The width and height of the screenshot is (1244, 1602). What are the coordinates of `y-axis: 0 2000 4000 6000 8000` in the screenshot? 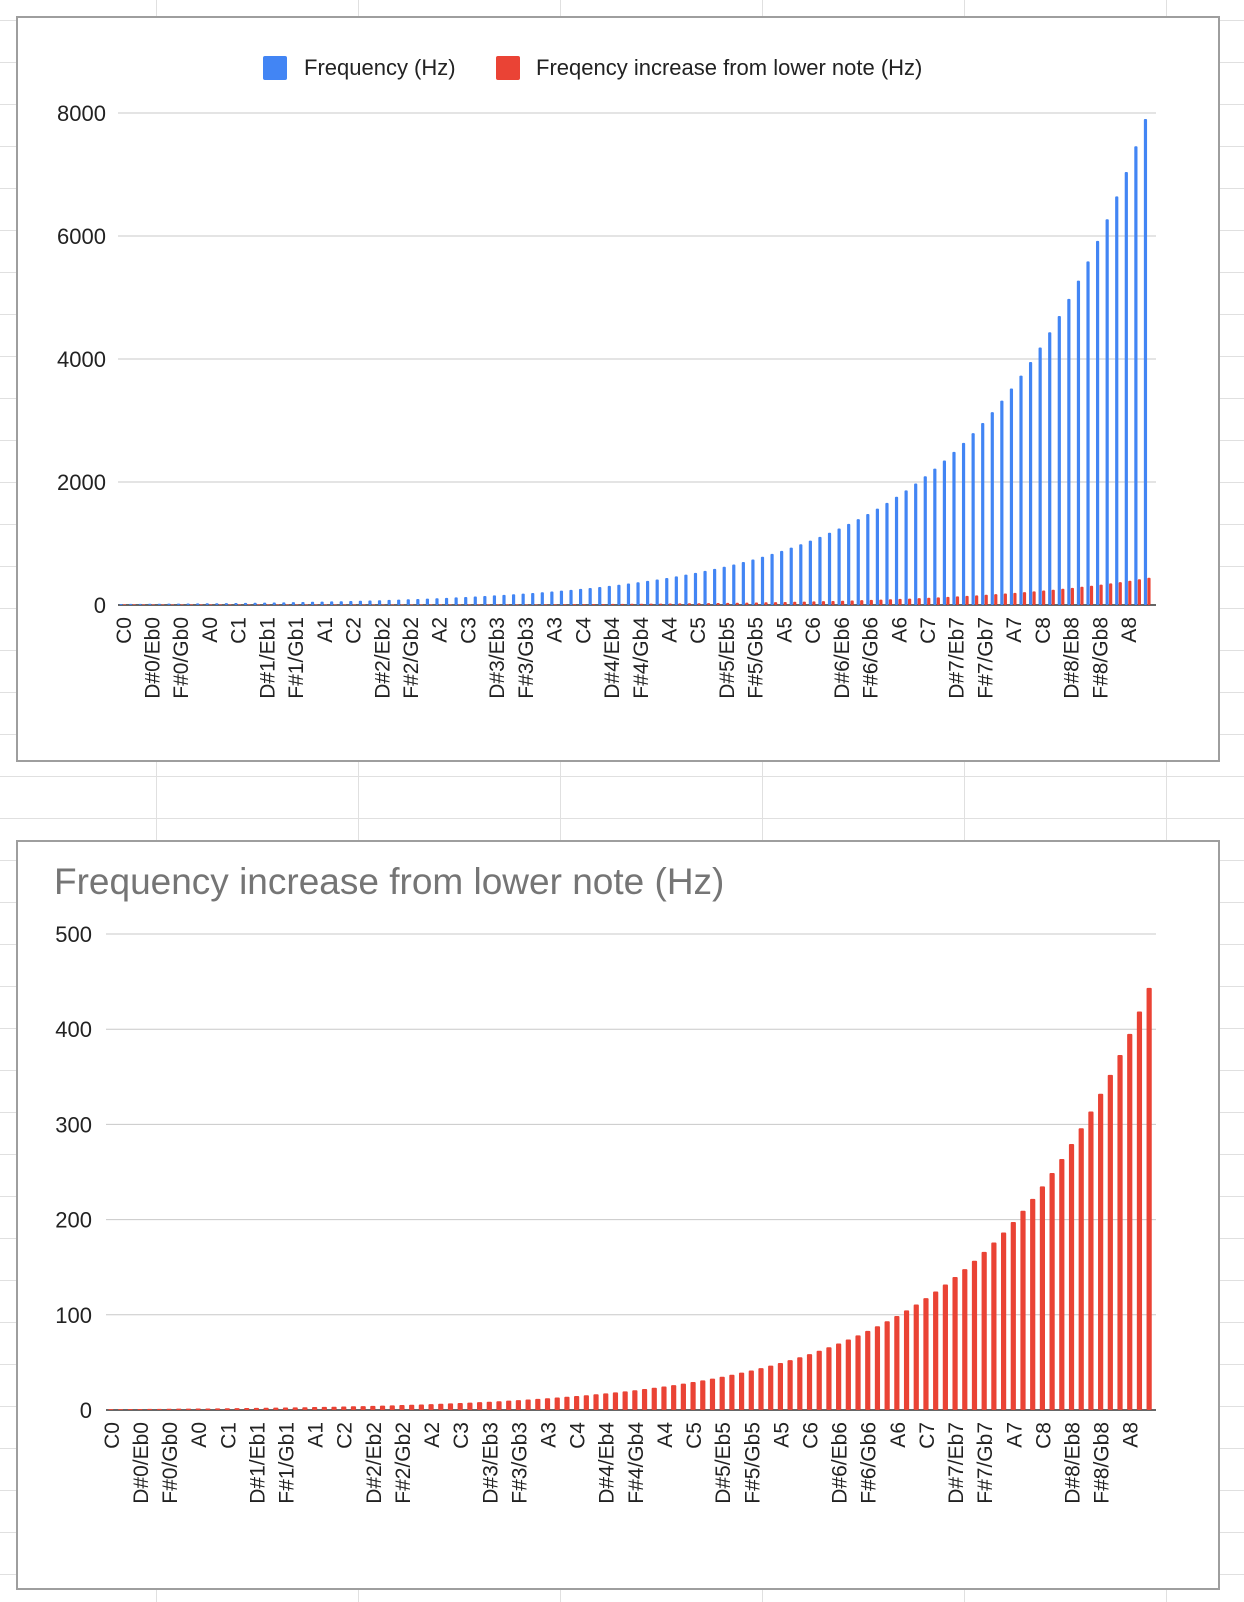 It's located at (81, 359).